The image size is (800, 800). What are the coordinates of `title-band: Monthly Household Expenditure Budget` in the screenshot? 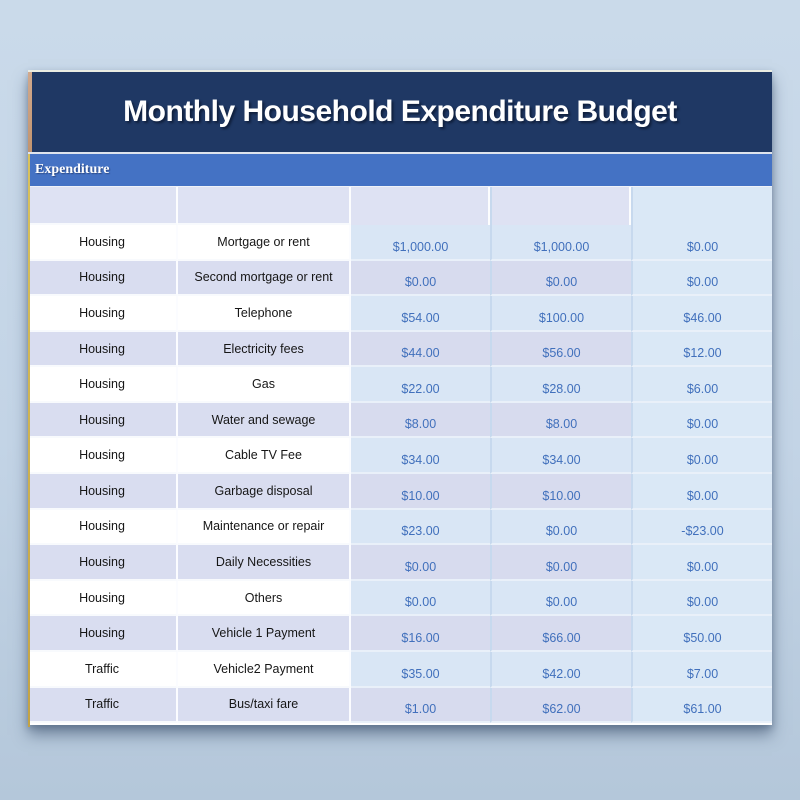 It's located at (400, 112).